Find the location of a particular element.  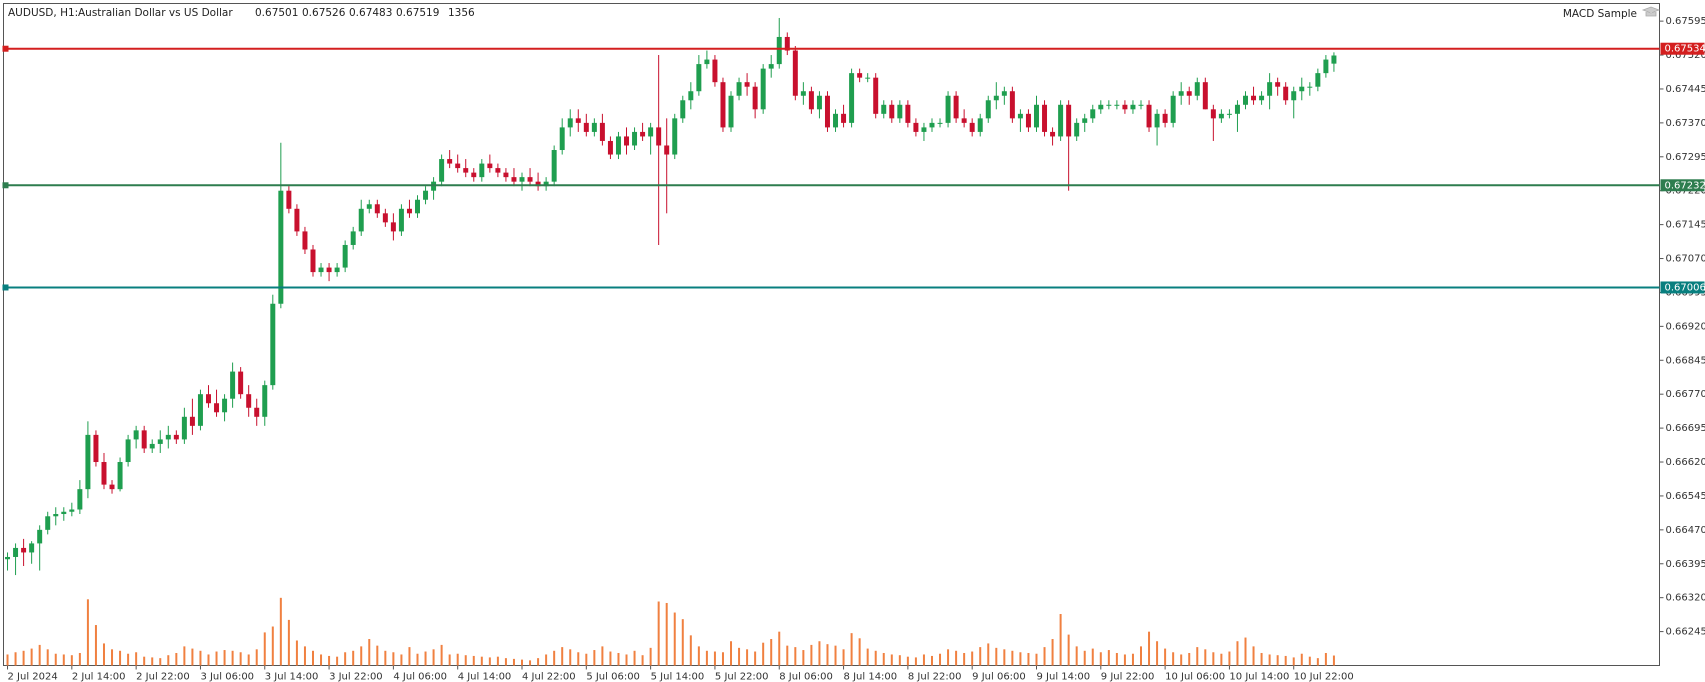

level-label: 0.67534 is located at coordinates (1685, 49).